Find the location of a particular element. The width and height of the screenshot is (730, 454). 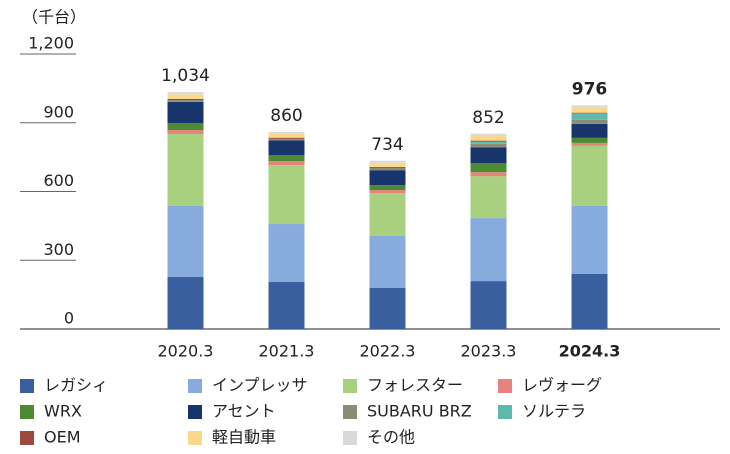

y-axis-label: （千台） is located at coordinates (54, 17).